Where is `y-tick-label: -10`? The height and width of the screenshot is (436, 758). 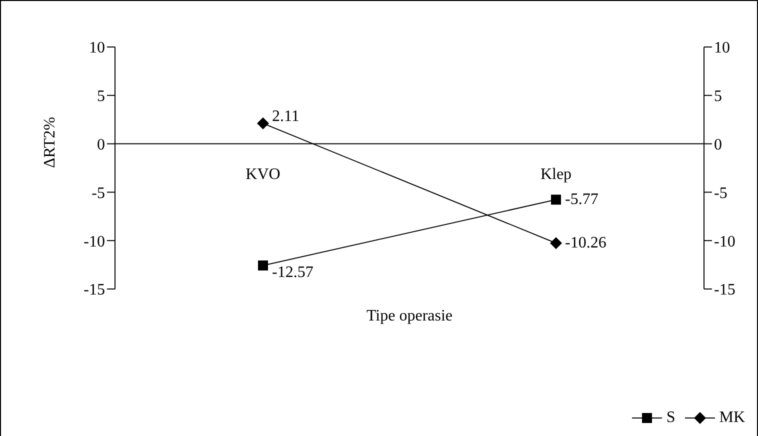
y-tick-label: -10 is located at coordinates (94, 241).